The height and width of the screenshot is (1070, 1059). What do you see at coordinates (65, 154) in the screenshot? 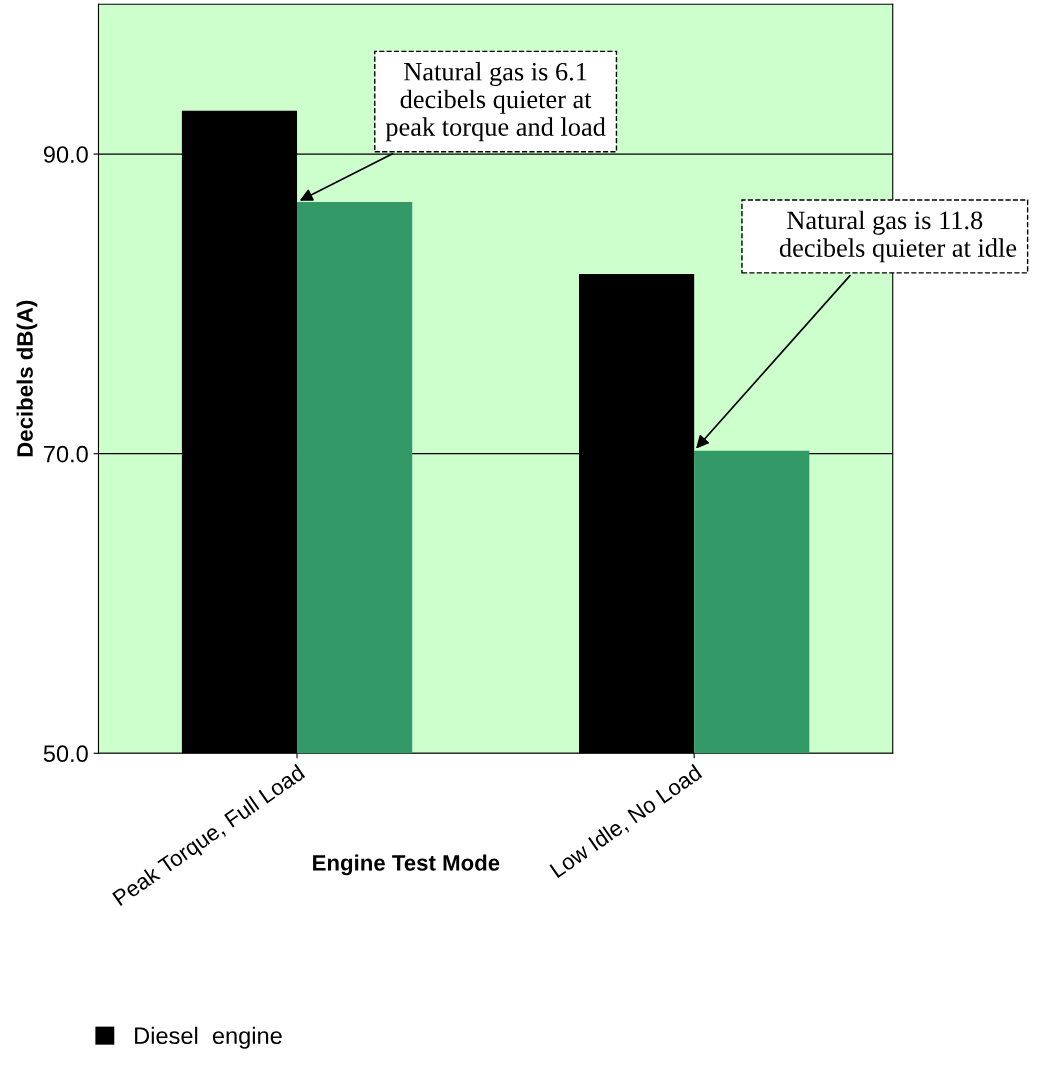
I see `y-tick-label: 90.0` at bounding box center [65, 154].